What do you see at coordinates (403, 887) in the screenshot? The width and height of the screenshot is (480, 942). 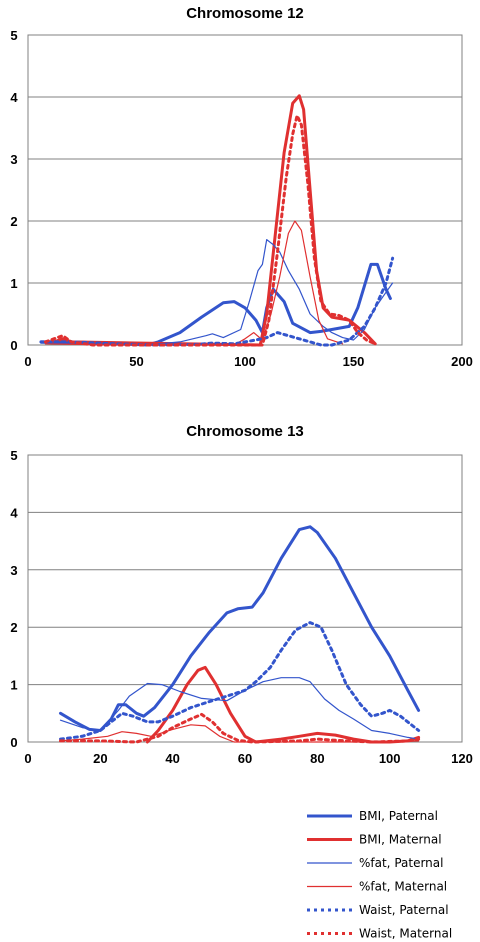 I see `legend-label: %fat, Maternal` at bounding box center [403, 887].